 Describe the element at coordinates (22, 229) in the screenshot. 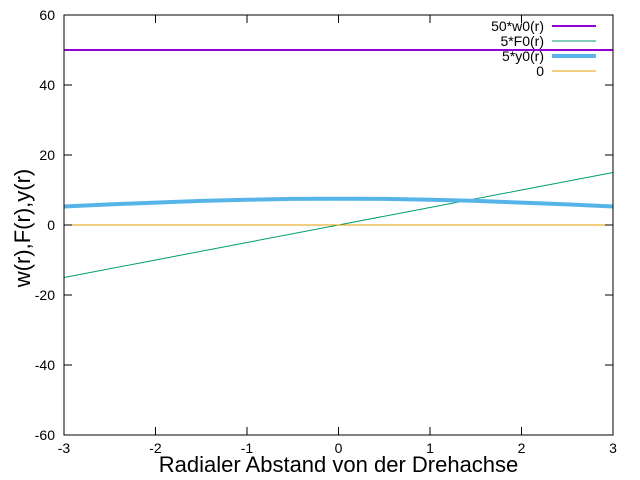

I see `y-axis-title: w(r),F(r),y(r)` at that location.